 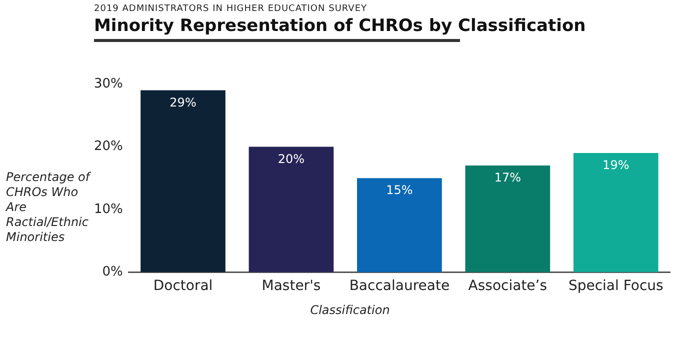 What do you see at coordinates (399, 190) in the screenshot?
I see `data-label: 15%` at bounding box center [399, 190].